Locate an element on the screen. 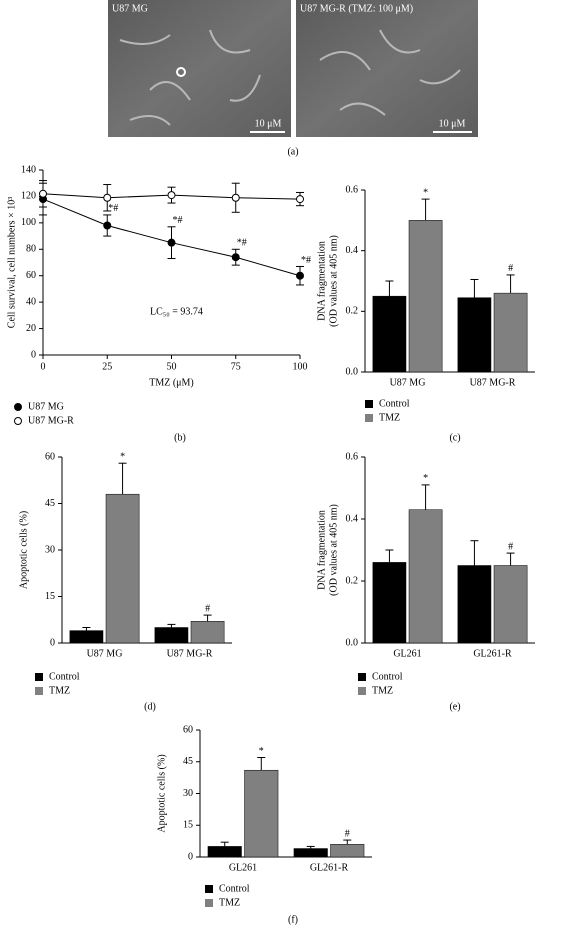  panel-label: (c) is located at coordinates (454, 437).